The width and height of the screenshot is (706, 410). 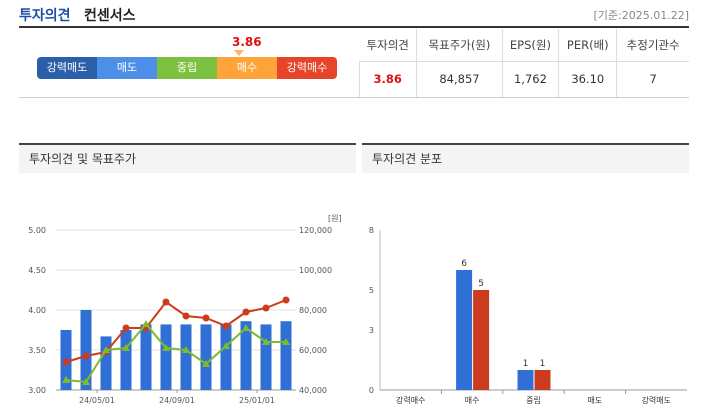 I want to click on panel-title: 투자의견 및 목표주가, so click(x=187, y=158).